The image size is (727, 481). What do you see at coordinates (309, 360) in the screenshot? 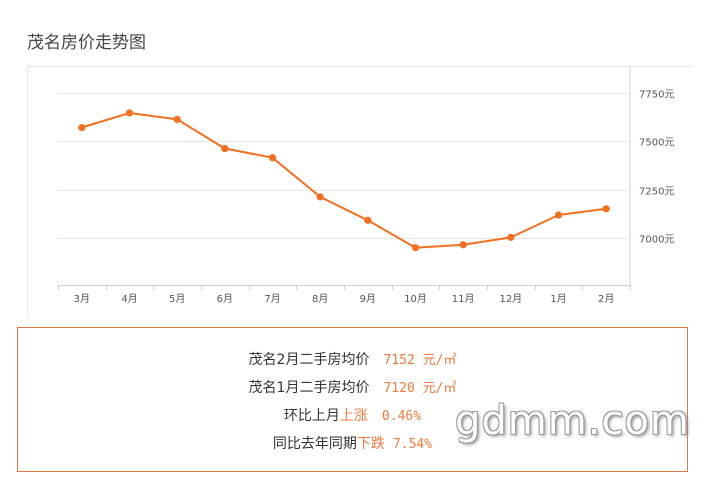
I see `current-price-label: 茂名2月二手房均价` at bounding box center [309, 360].